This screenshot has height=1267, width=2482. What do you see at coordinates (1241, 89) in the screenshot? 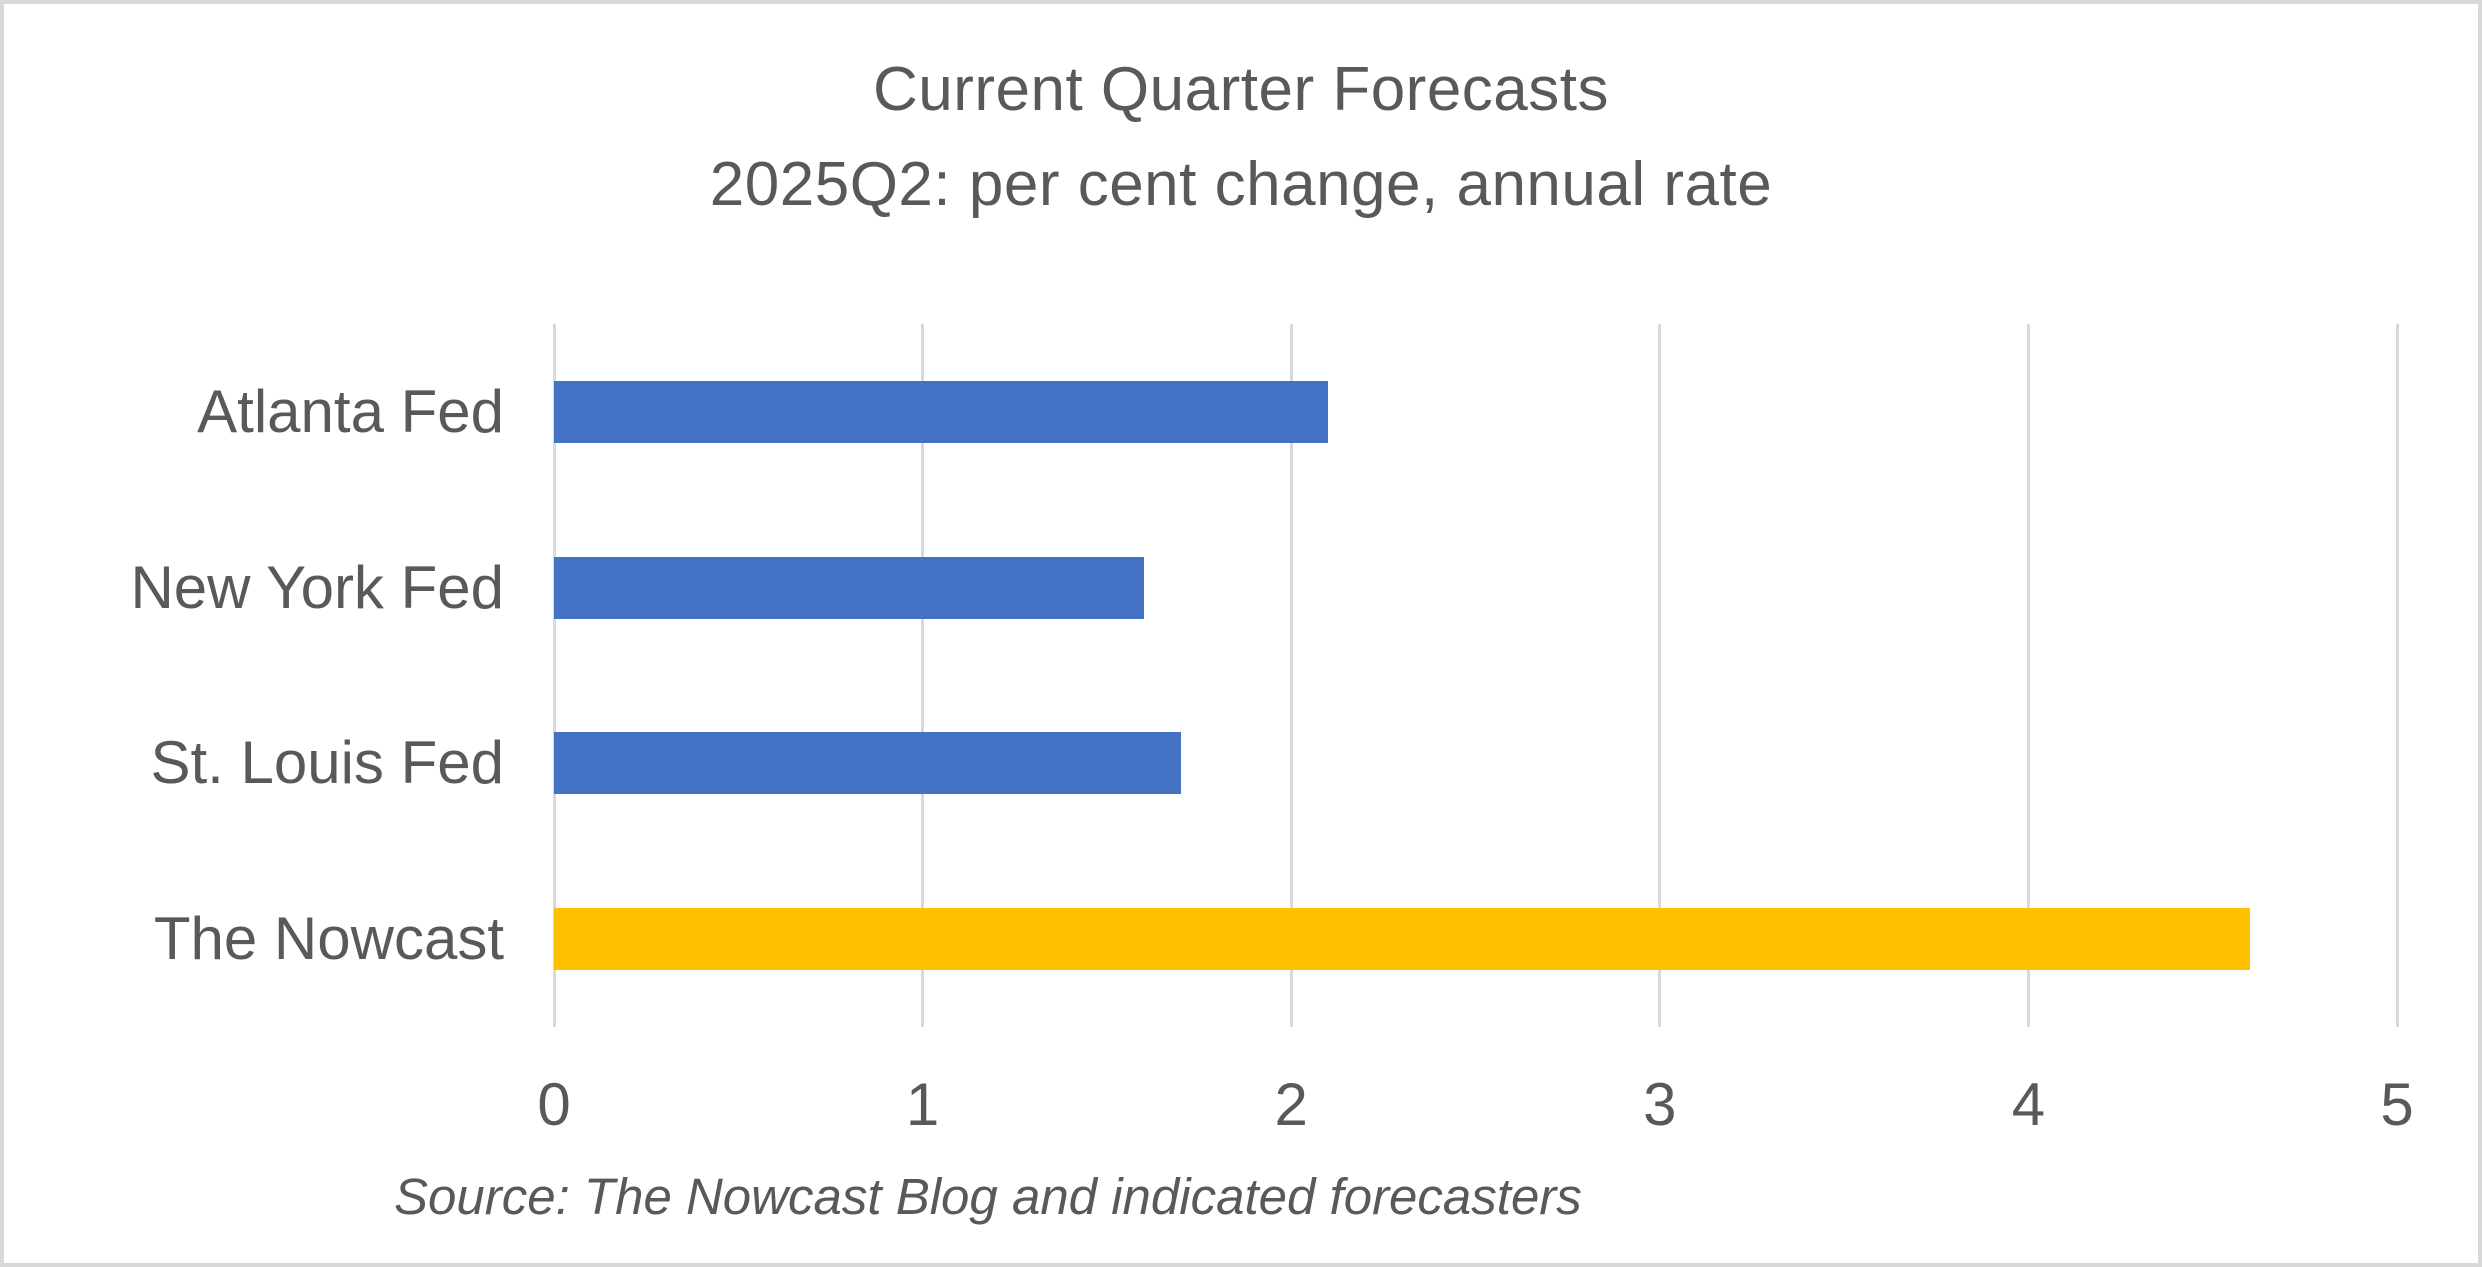
I see `chart-title-line1: Current Quarter Forecasts` at bounding box center [1241, 89].